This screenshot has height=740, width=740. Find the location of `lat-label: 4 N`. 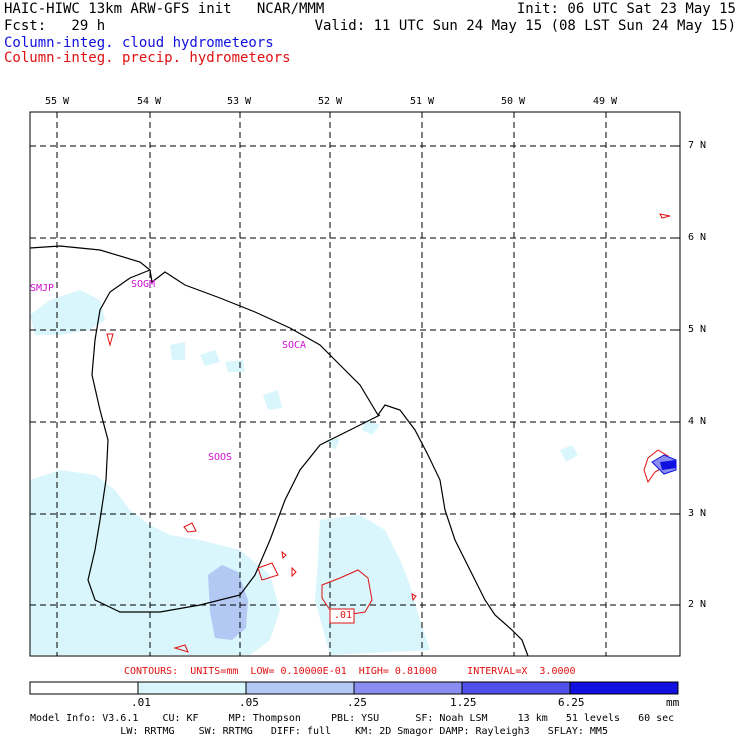

lat-label: 4 N is located at coordinates (697, 421).